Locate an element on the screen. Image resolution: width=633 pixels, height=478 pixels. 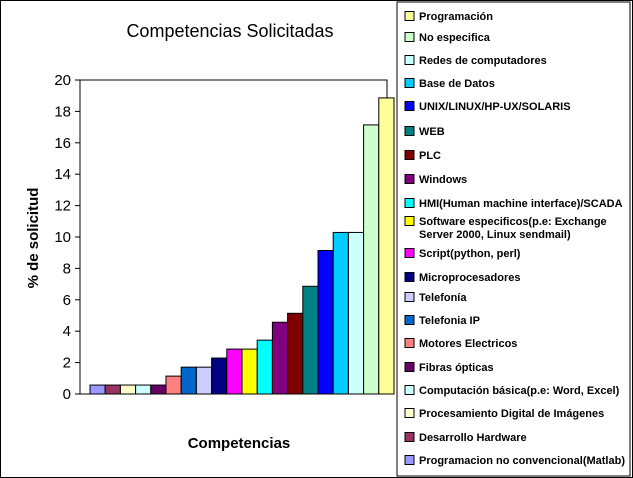
y-tick-label: 16 is located at coordinates (62, 143).